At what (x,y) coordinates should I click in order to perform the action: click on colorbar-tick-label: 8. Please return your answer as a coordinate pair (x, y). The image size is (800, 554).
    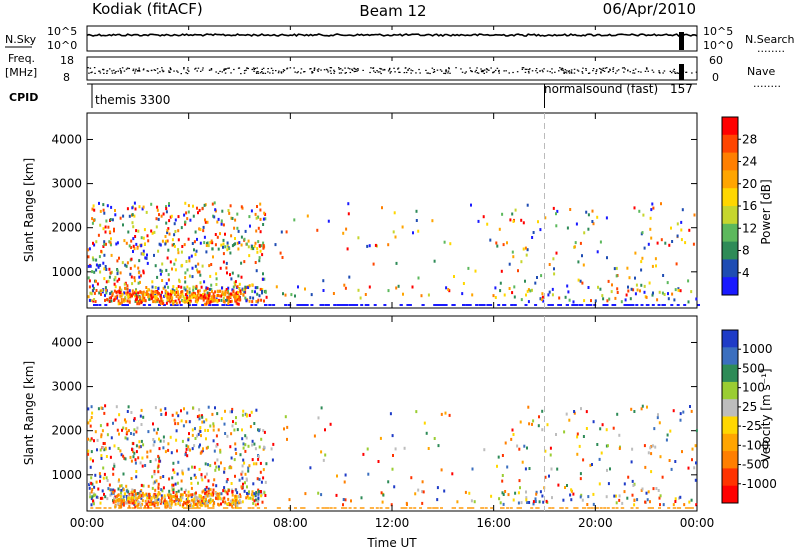
    Looking at the image, I should click on (746, 251).